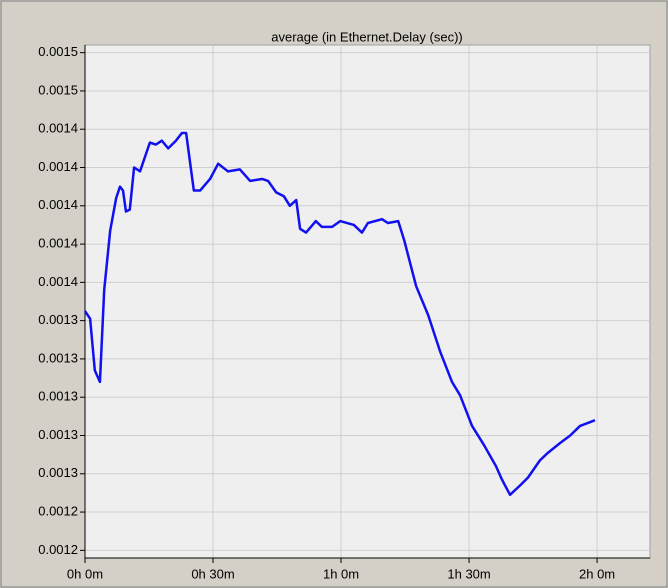 The width and height of the screenshot is (668, 588). I want to click on x-tick-label: 1h 30m, so click(468, 573).